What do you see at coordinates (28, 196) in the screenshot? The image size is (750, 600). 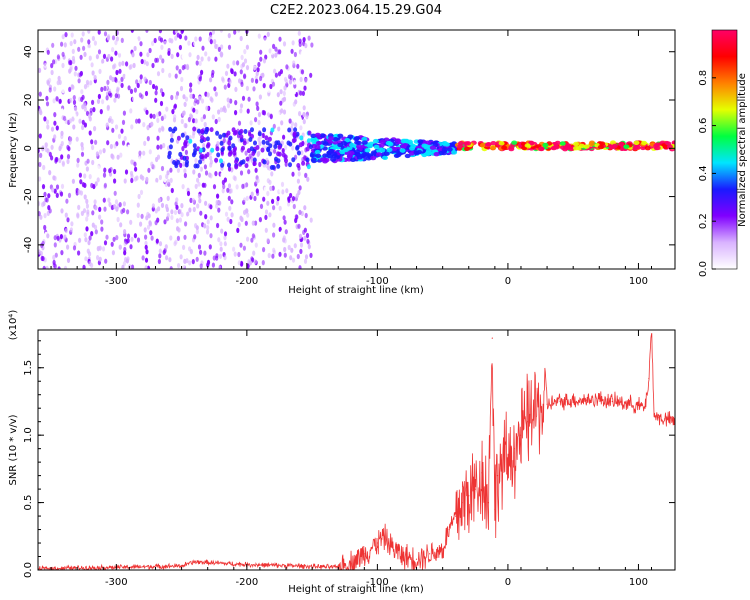 I see `spectrogram-y-tick-label: -20` at bounding box center [28, 196].